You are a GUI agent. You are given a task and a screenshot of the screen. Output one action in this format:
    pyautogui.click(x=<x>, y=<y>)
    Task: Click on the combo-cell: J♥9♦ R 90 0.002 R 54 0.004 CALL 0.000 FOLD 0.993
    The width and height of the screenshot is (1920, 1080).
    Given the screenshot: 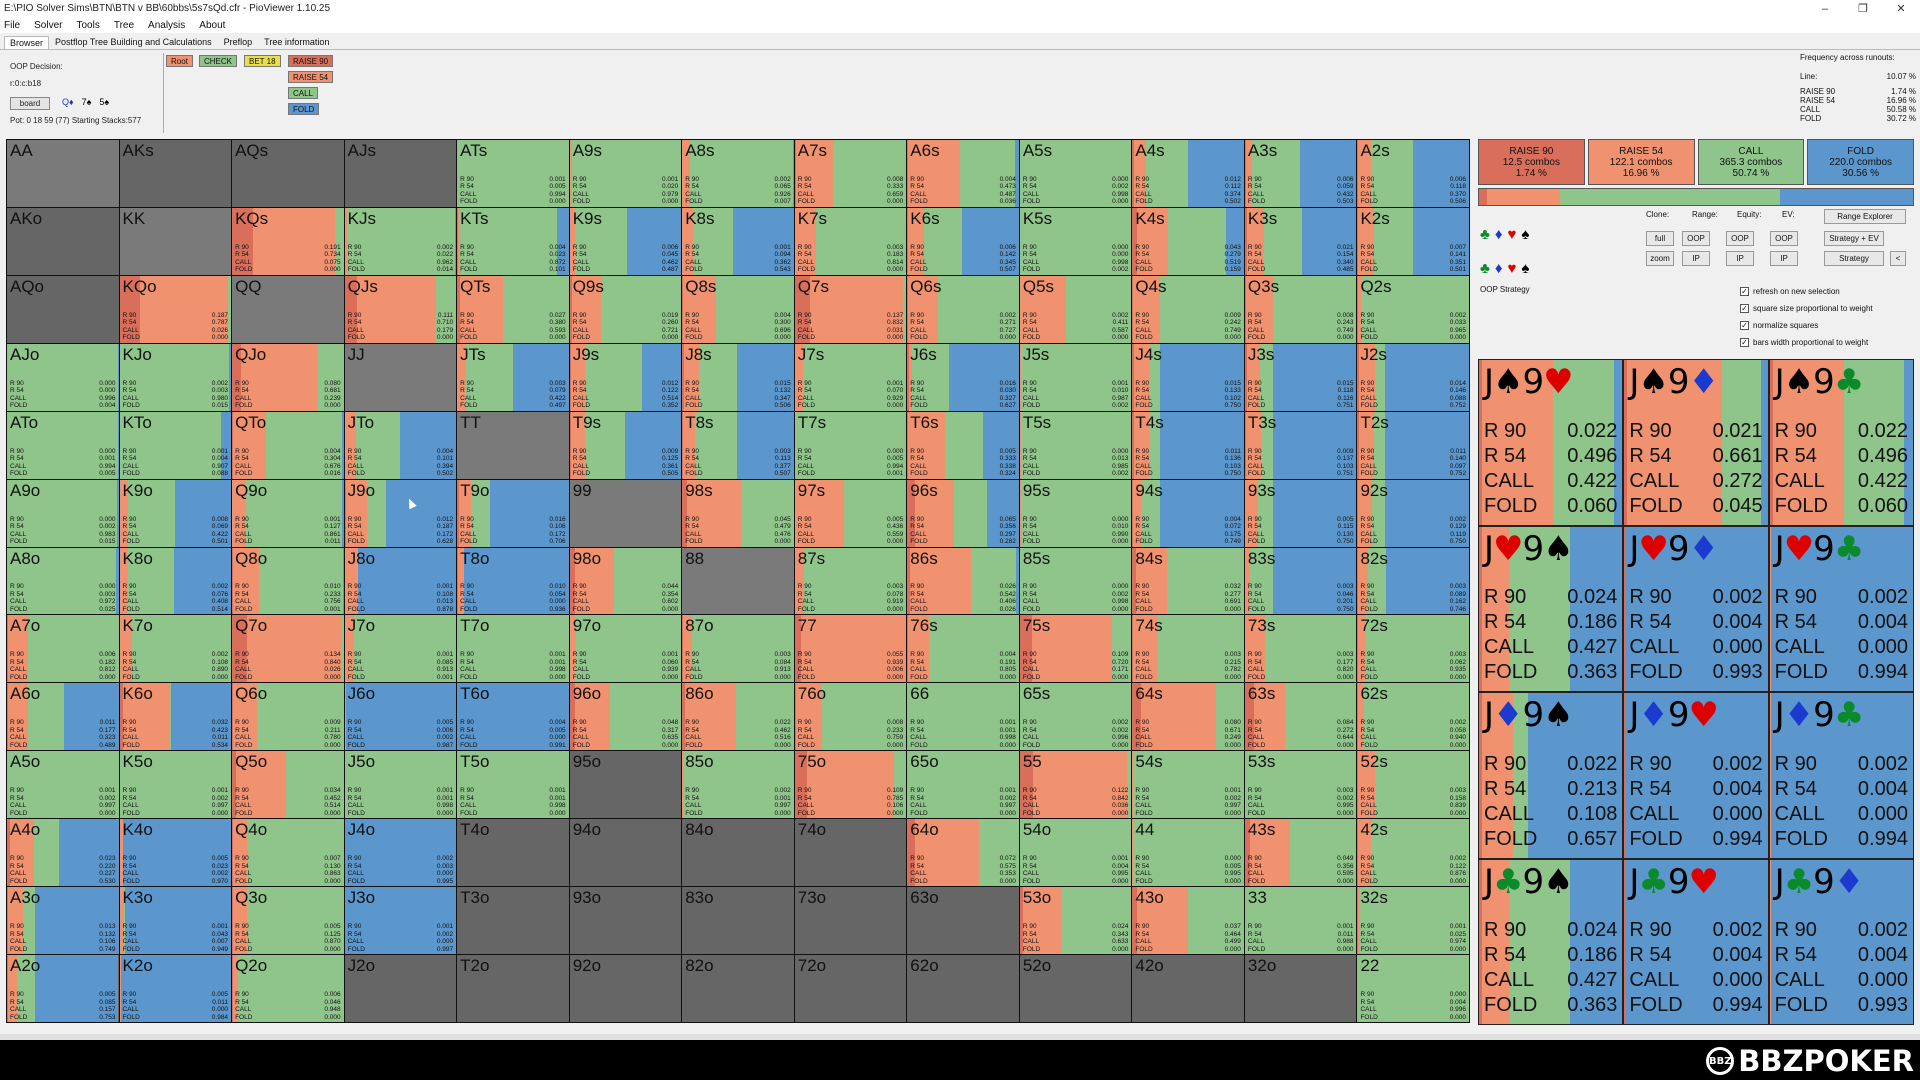 What is the action you would take?
    pyautogui.click(x=1696, y=608)
    